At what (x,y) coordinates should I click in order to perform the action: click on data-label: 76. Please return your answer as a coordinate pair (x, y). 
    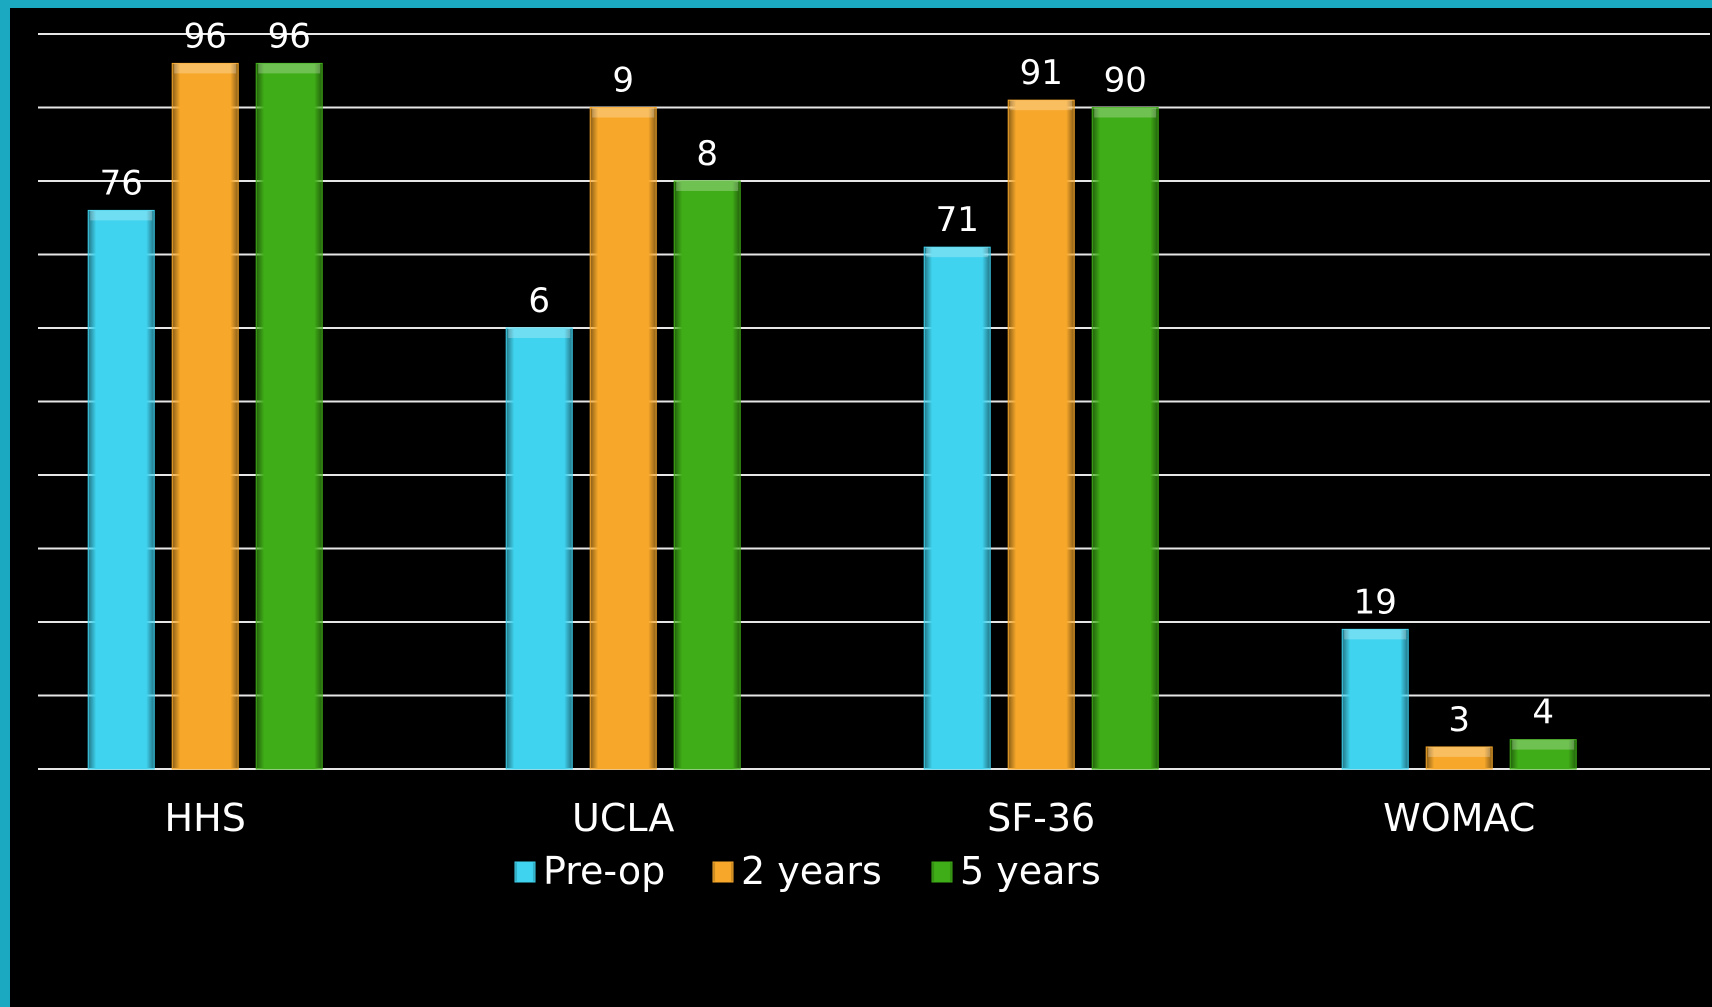
    Looking at the image, I should click on (121, 183).